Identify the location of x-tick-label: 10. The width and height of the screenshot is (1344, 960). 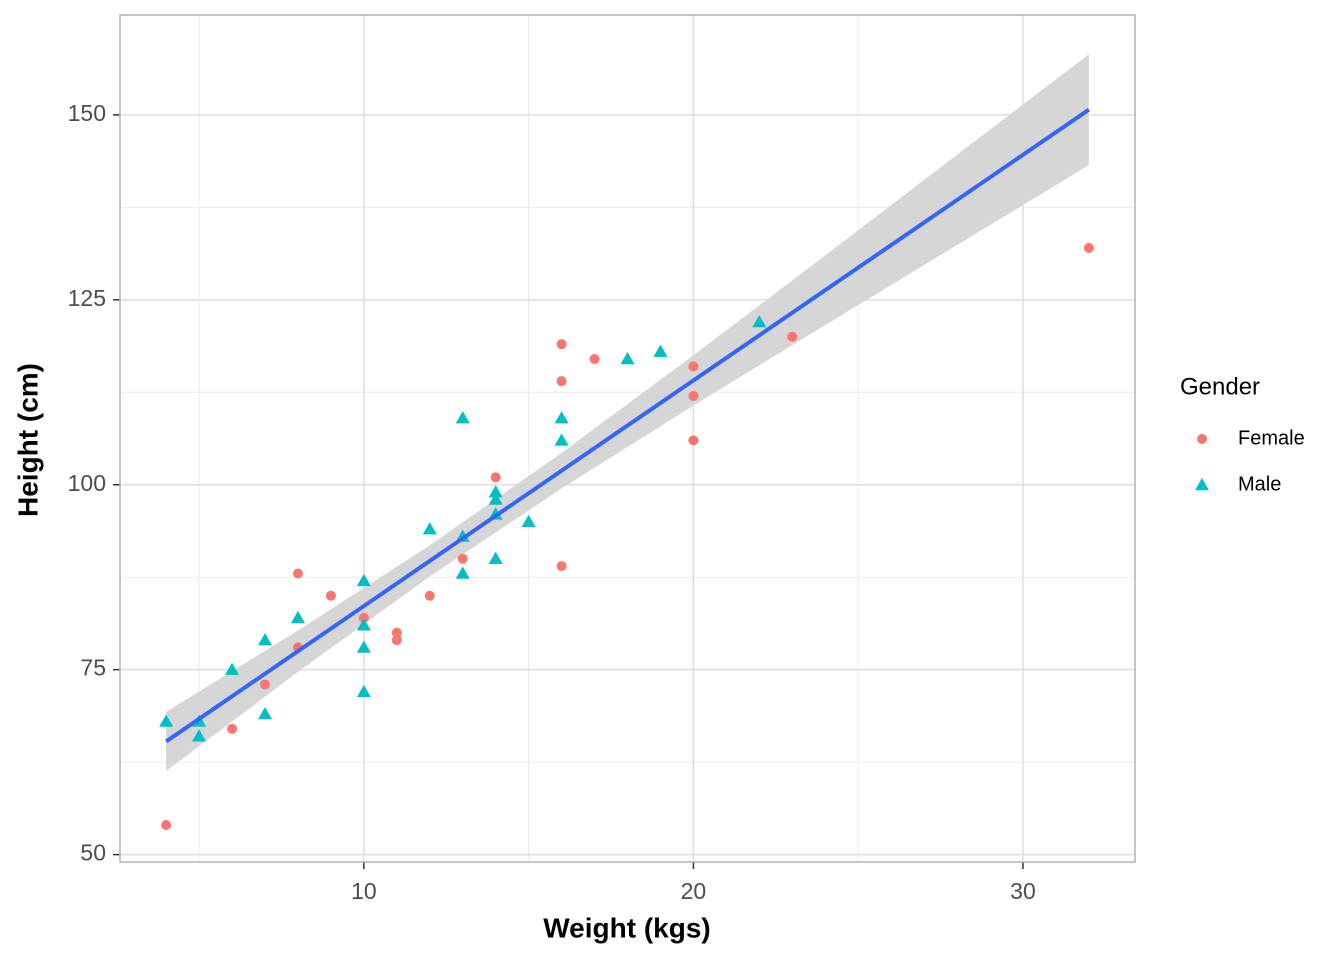
(364, 891).